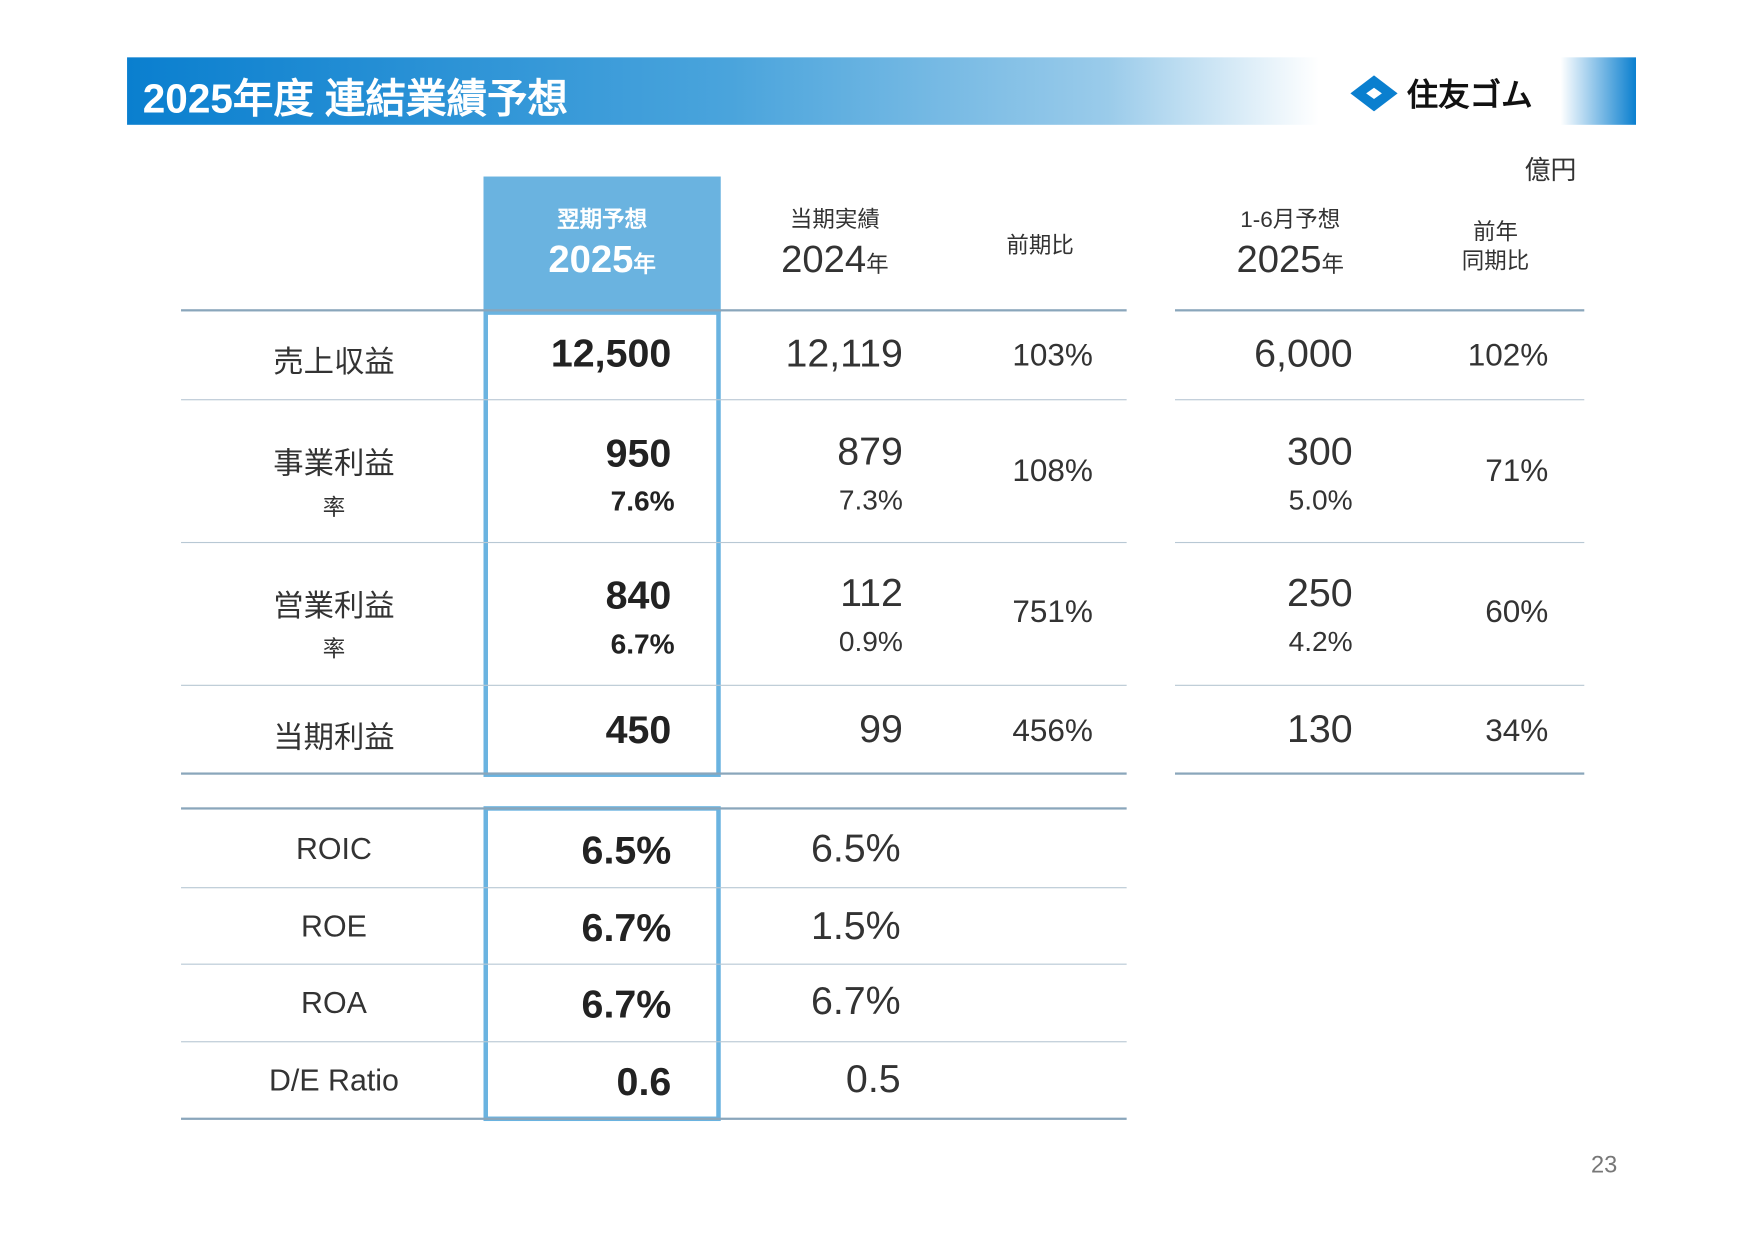 This screenshot has height=1241, width=1754. What do you see at coordinates (1469, 95) in the screenshot?
I see `logo-text: 住友ゴム` at bounding box center [1469, 95].